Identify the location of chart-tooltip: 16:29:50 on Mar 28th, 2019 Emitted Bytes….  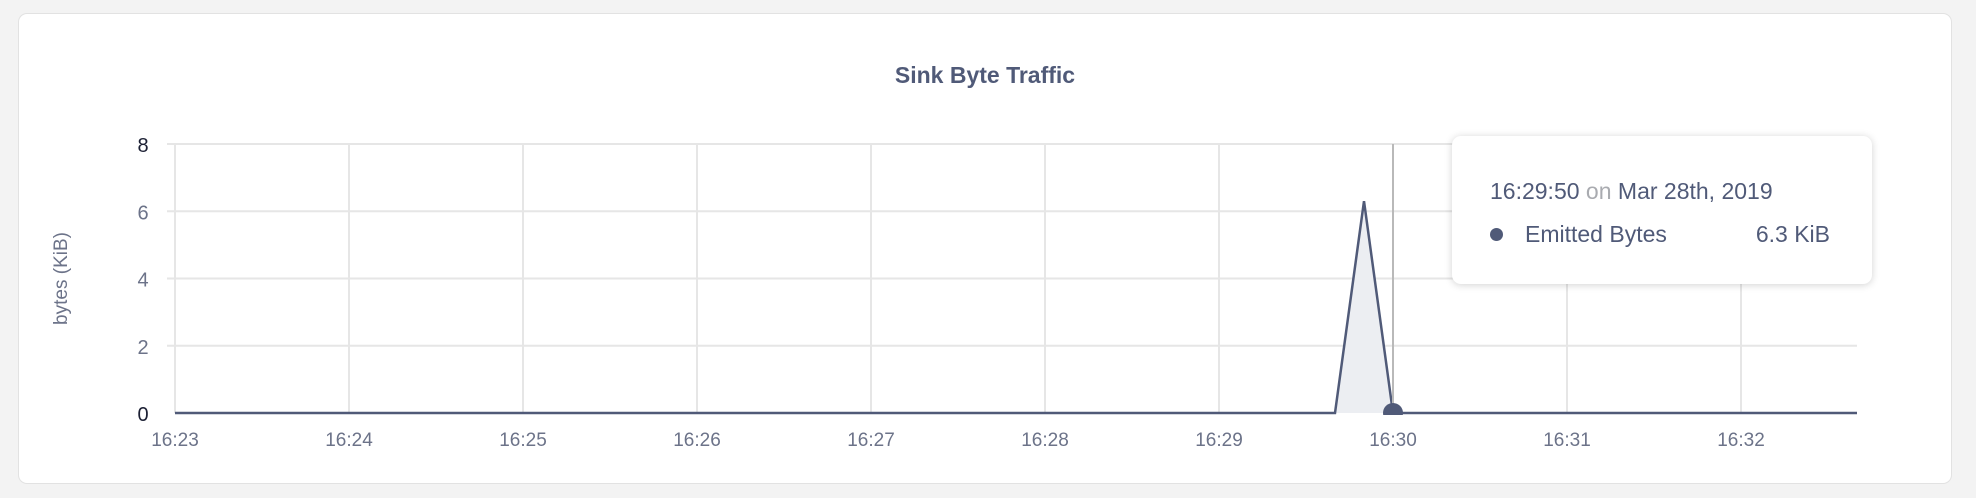
(1662, 210).